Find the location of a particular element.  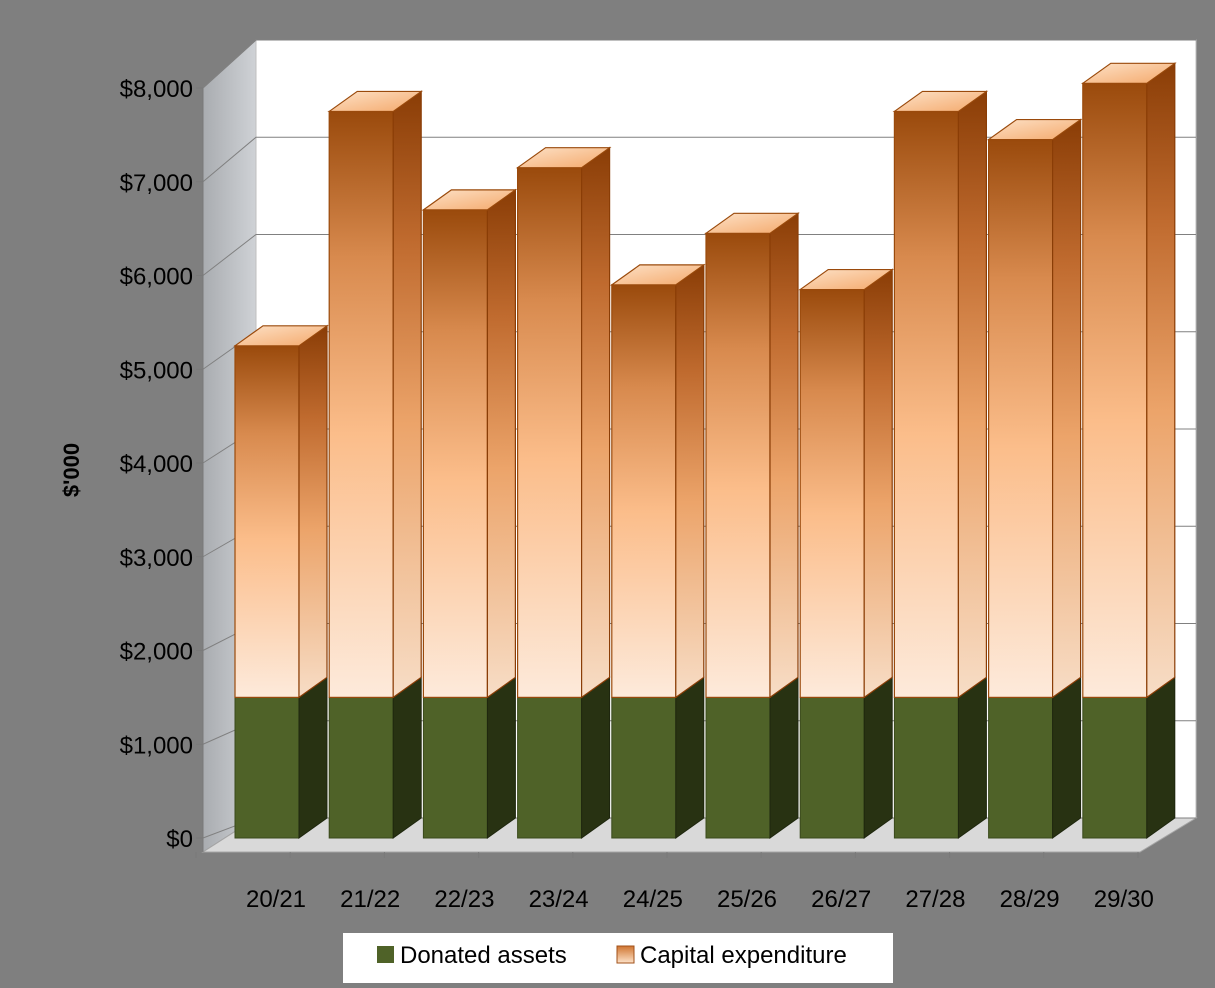

legend-swatch-capital-expenditure is located at coordinates (625, 954).